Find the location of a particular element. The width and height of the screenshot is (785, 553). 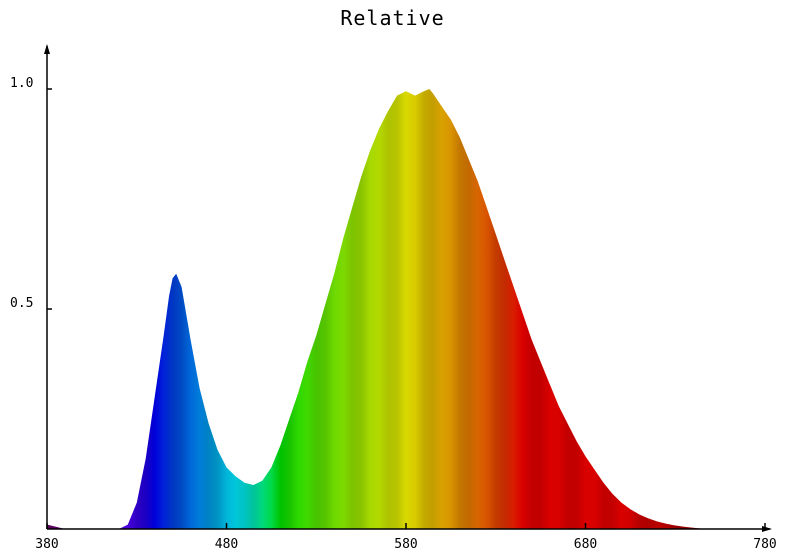

x-tick-label: 480 is located at coordinates (226, 544).